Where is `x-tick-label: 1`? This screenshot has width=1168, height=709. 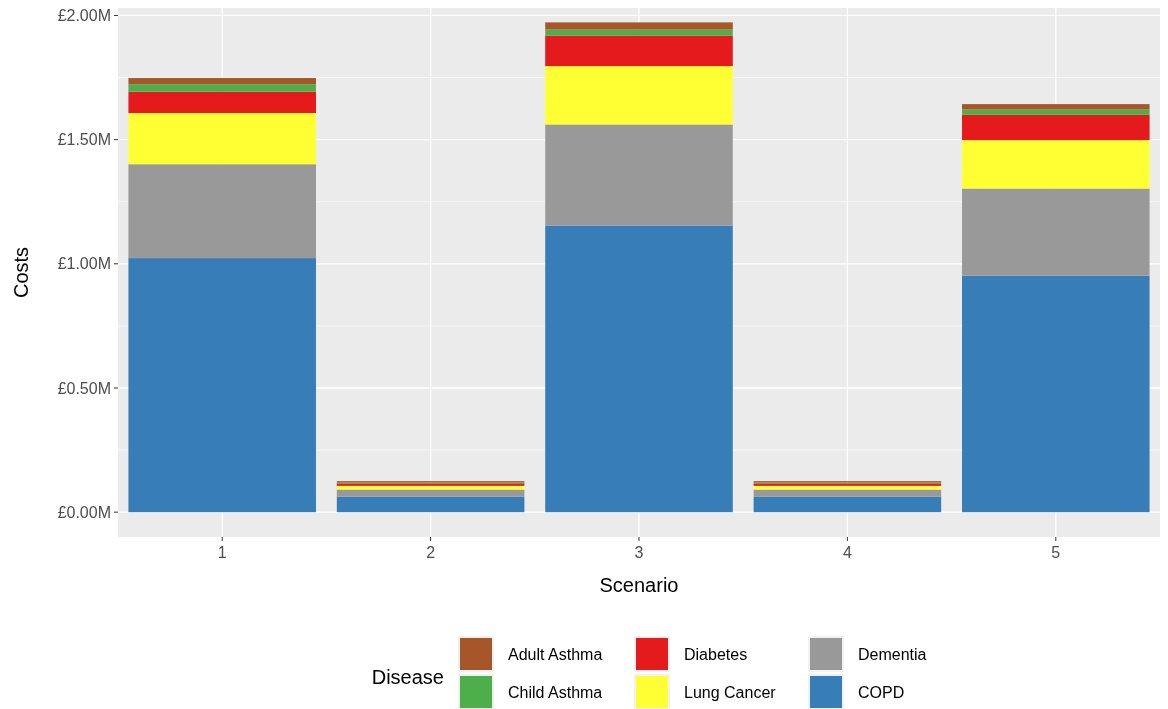
x-tick-label: 1 is located at coordinates (222, 552).